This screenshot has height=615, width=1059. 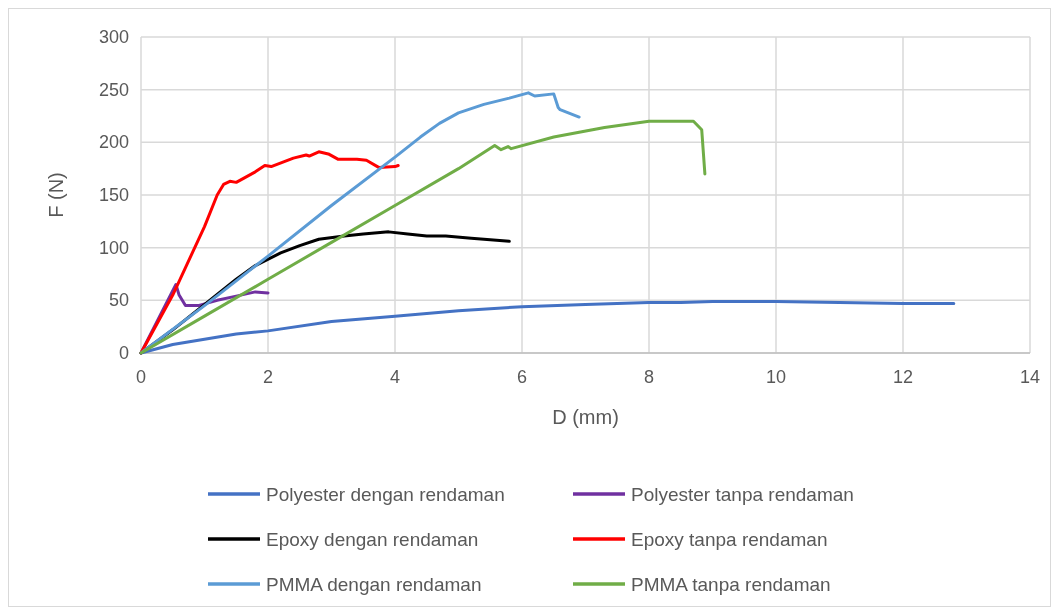 I want to click on x-tick-label: 2, so click(x=268, y=377).